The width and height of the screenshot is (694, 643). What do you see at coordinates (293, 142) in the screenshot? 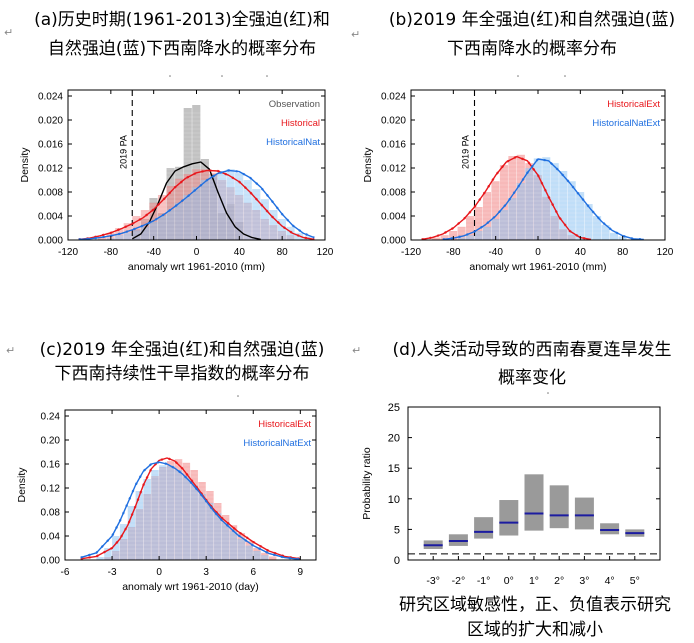
I see `panel-a-legend-item: HistoricalNat` at bounding box center [293, 142].